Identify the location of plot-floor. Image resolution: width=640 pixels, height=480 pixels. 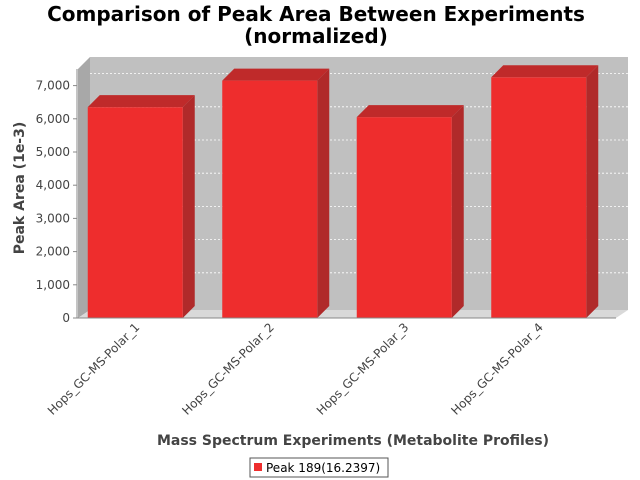
(353, 314).